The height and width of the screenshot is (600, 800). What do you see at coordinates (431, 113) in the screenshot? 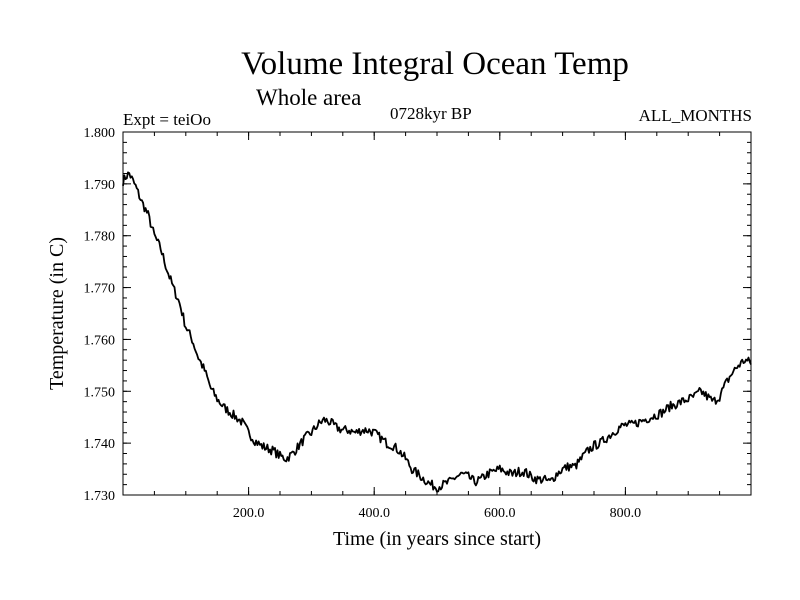
I see `period-label: 0728kyr BP` at bounding box center [431, 113].